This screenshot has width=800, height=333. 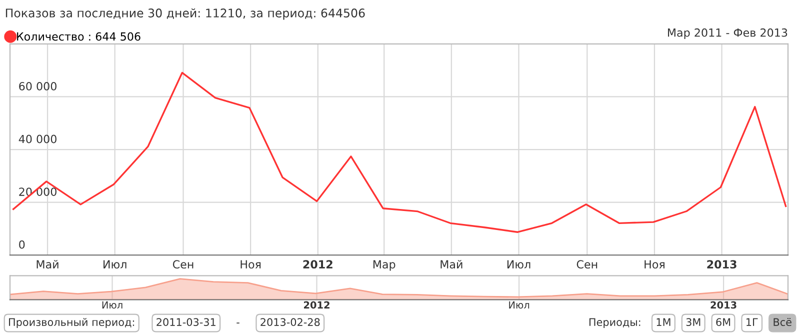 I want to click on text: Произвольный период:, so click(x=71, y=323).